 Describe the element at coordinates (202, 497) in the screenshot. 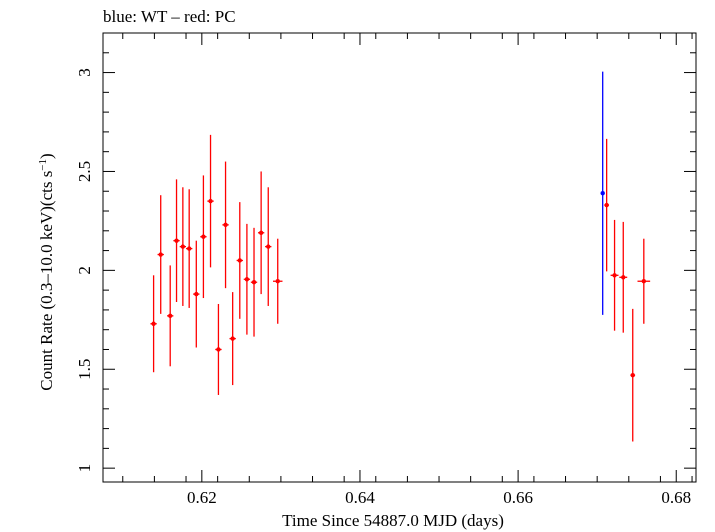

I see `x-tick-label: 0.62` at that location.